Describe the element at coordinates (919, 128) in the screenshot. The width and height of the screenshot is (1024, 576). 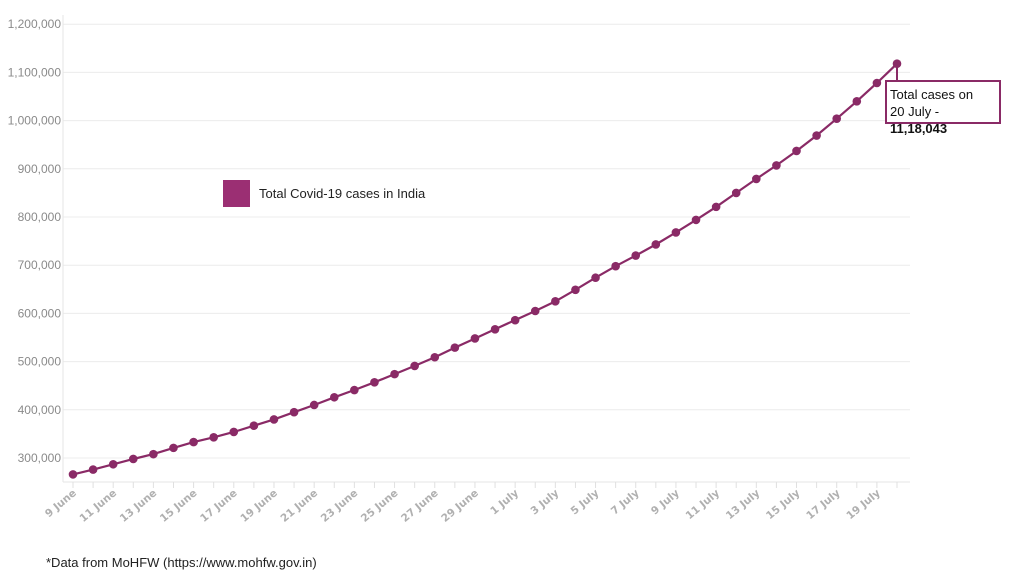
I see `callout-value: 11,18,043` at that location.